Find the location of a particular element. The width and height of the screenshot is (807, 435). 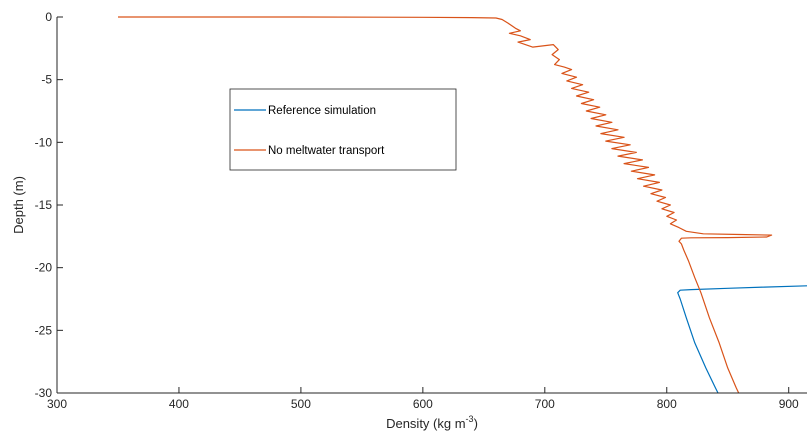

x-tick-label: 600 is located at coordinates (423, 404).